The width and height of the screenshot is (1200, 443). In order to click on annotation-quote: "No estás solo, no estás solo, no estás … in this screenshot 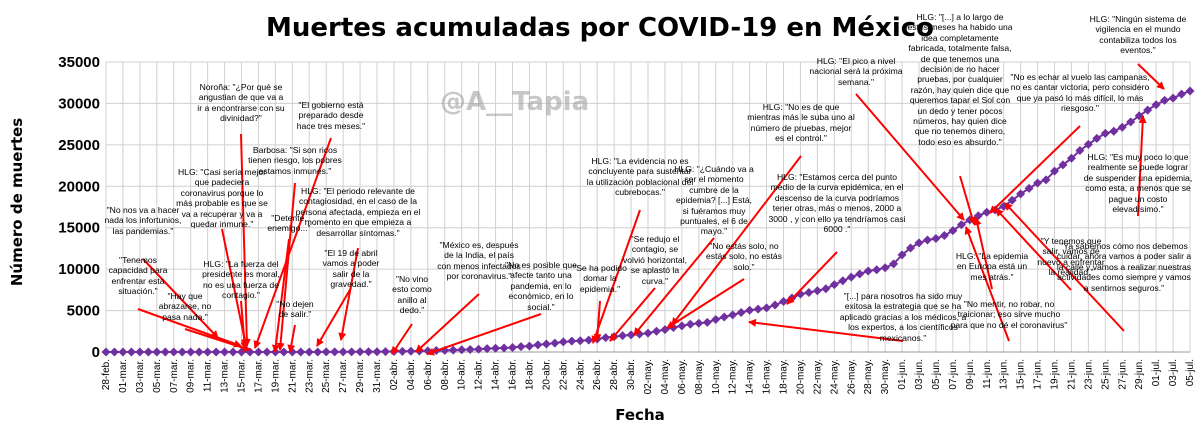, I will do `click(744, 256)`.